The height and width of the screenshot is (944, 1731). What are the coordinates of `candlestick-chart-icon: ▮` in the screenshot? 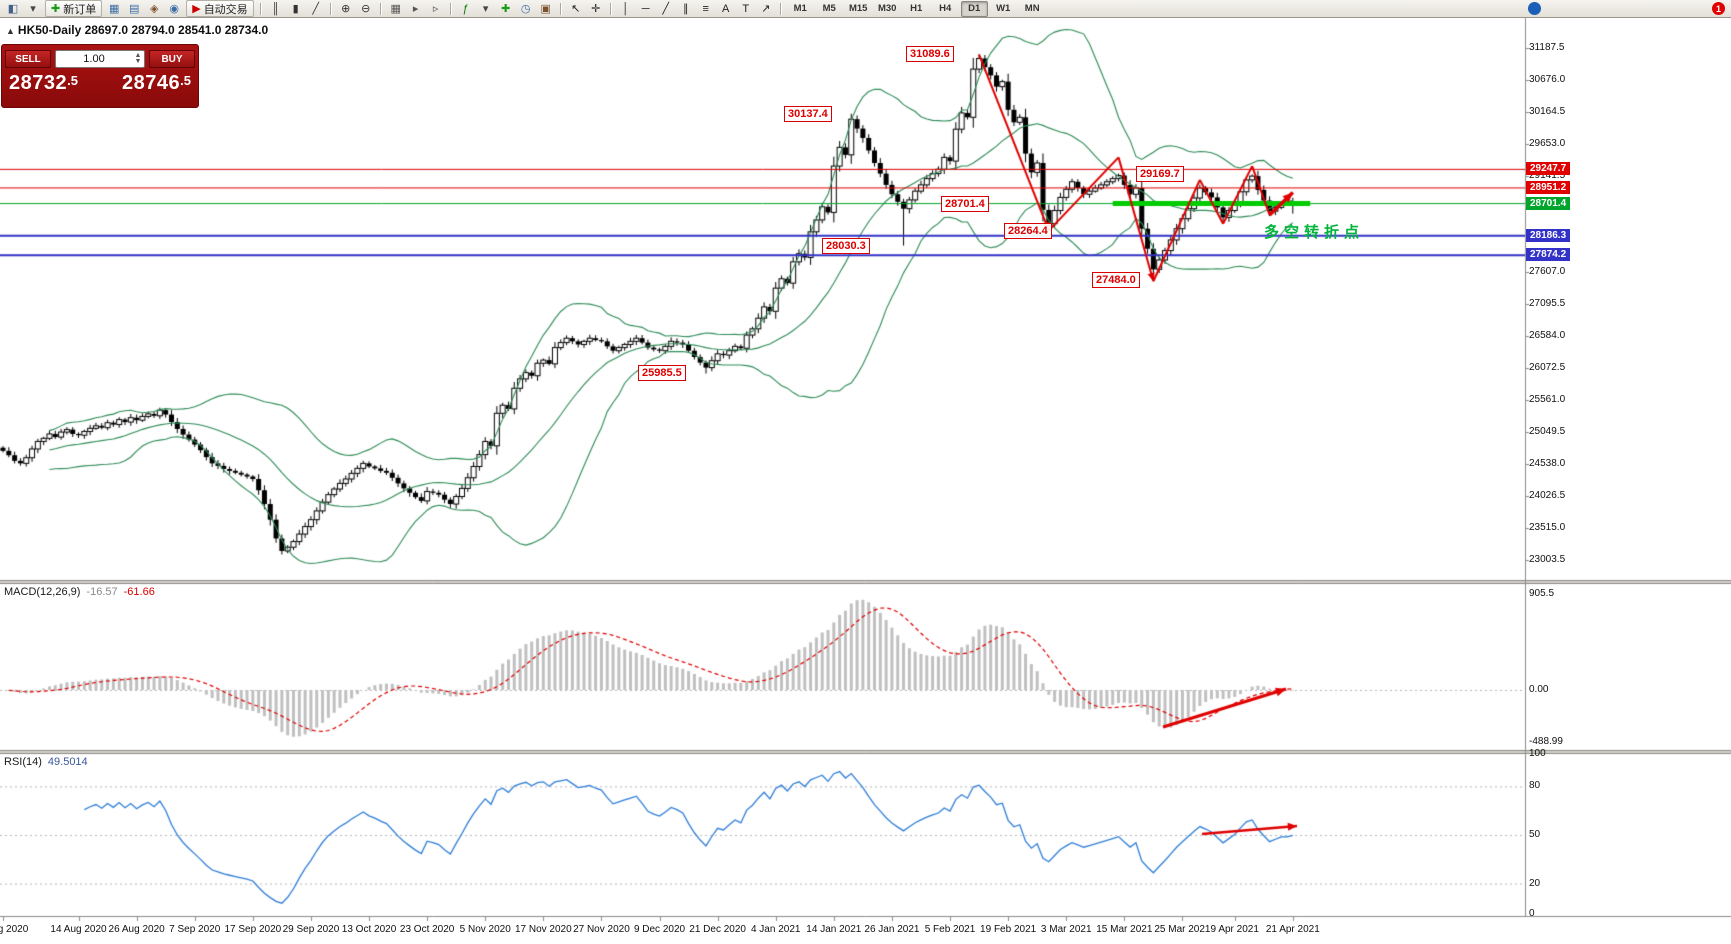 It's located at (295, 9).